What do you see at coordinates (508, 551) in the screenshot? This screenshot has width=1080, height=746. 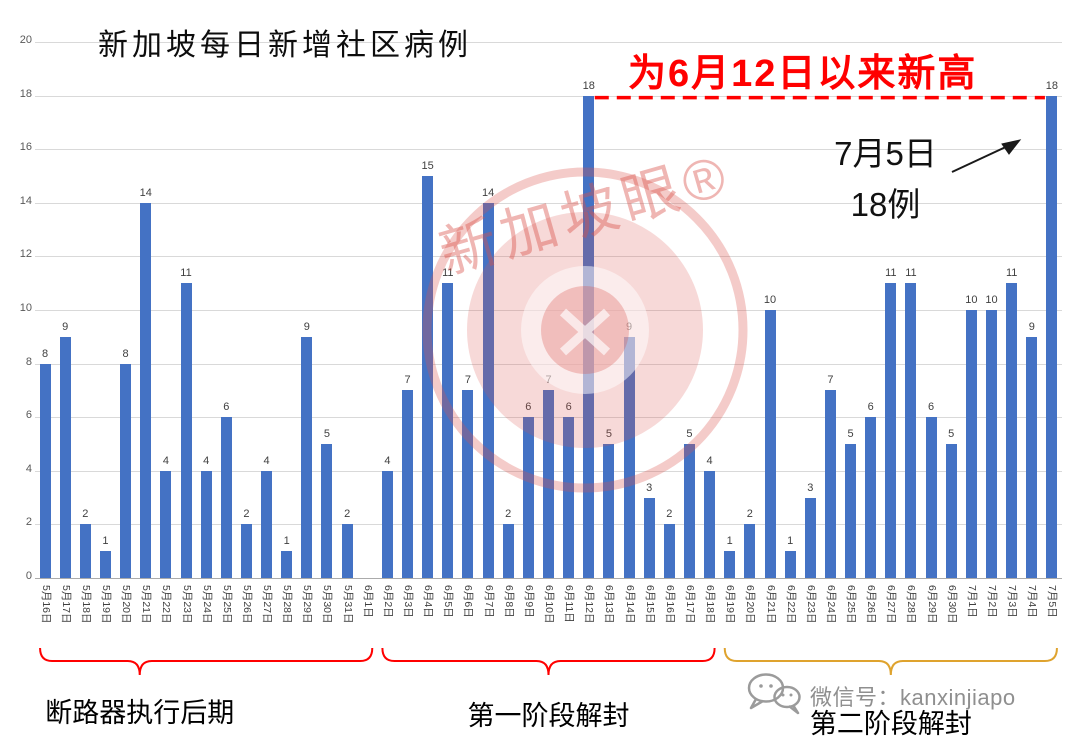 I see `bar-6月8日` at bounding box center [508, 551].